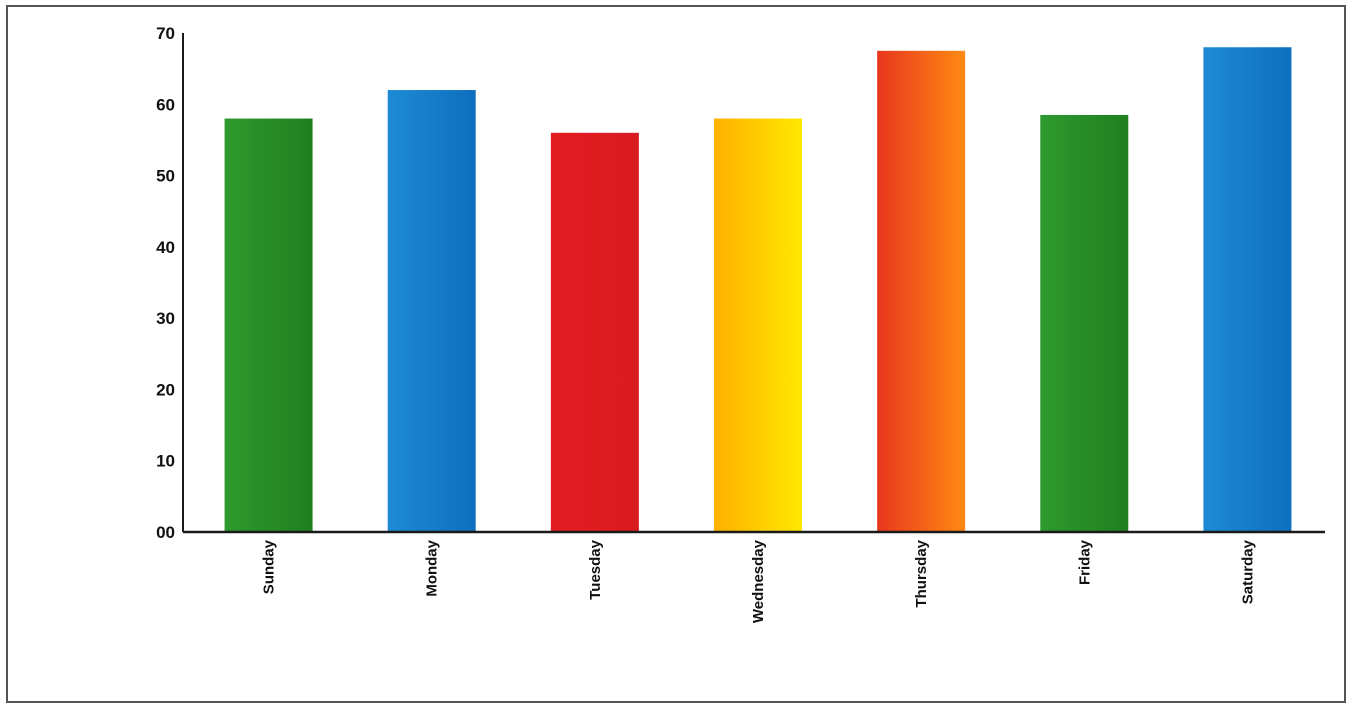 The image size is (1354, 709). I want to click on y-tick-label: 00, so click(165, 532).